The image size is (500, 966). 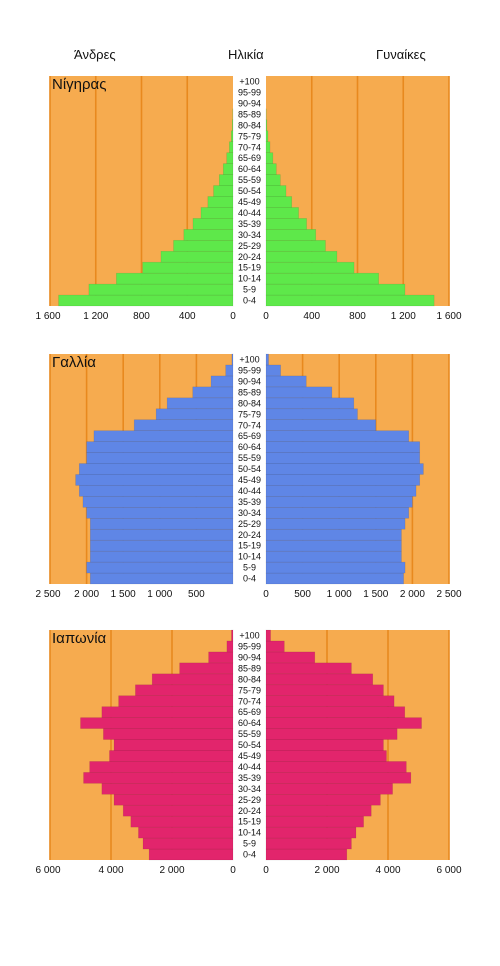 I want to click on x-tick-label-left: 1 600, so click(x=47, y=316).